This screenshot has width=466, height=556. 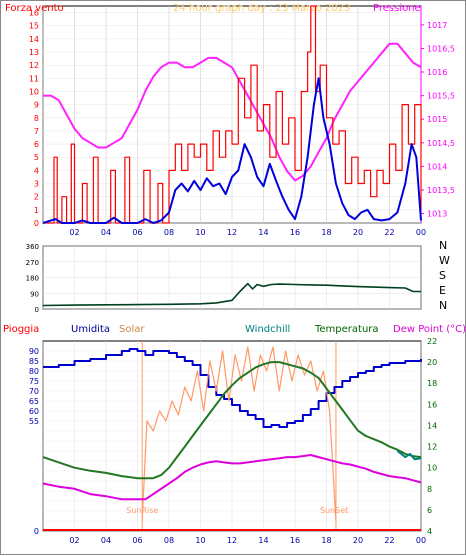 What do you see at coordinates (444, 260) in the screenshot?
I see `compass-letter: W` at bounding box center [444, 260].